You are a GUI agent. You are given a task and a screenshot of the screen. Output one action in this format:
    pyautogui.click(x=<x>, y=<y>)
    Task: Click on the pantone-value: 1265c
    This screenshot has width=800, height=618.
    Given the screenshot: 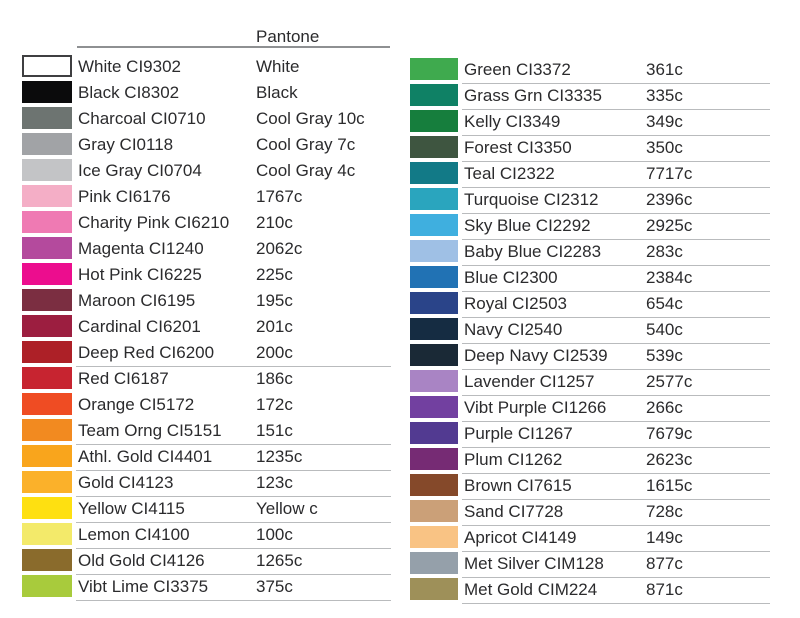 What is the action you would take?
    pyautogui.click(x=279, y=560)
    